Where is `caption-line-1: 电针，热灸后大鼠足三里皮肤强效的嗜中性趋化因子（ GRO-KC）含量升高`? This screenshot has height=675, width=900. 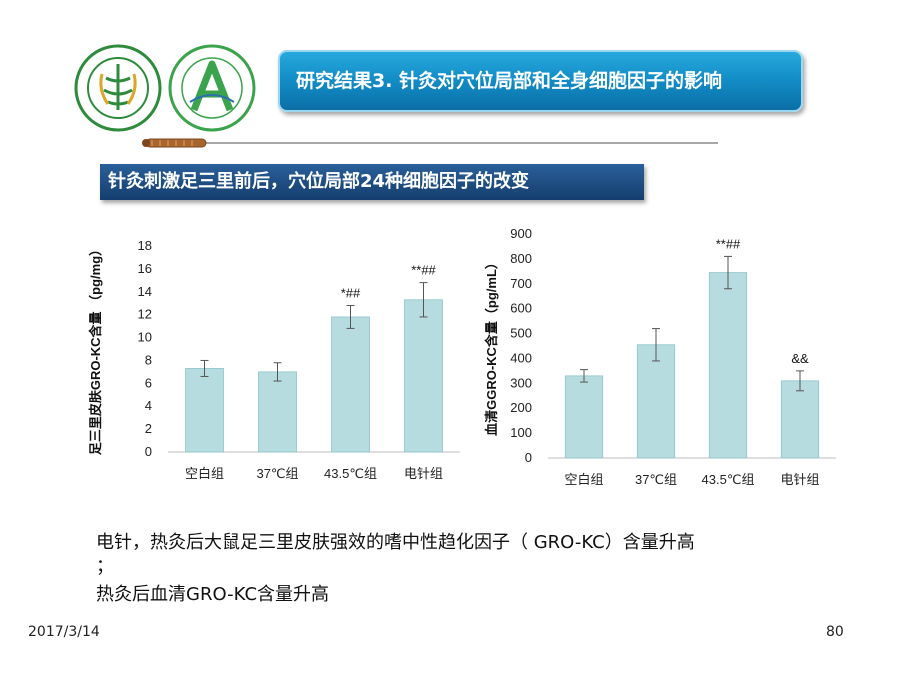
caption-line-1: 电针，热灸后大鼠足三里皮肤强效的嗜中性趋化因子（ GRO-KC）含量升高 is located at coordinates (395, 542).